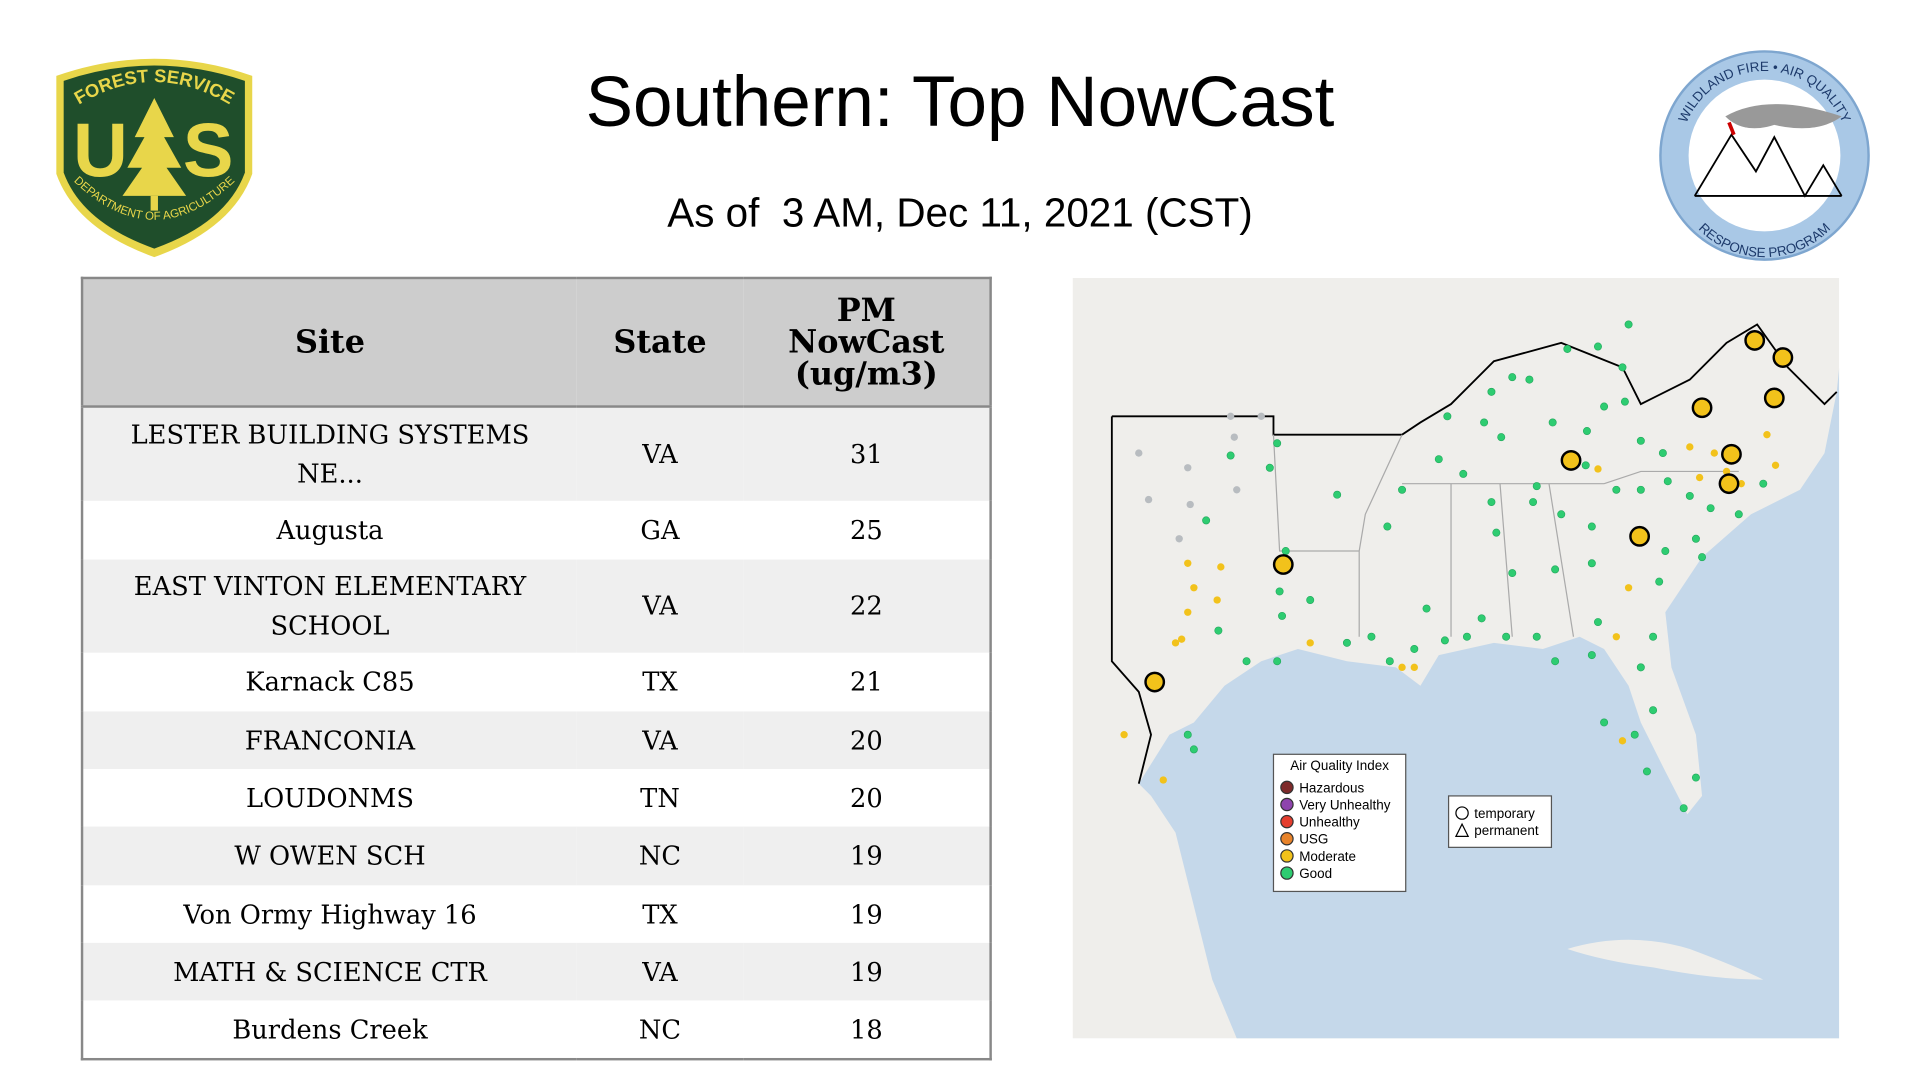  Describe the element at coordinates (100, 150) in the screenshot. I see `logo-letter: U` at that location.